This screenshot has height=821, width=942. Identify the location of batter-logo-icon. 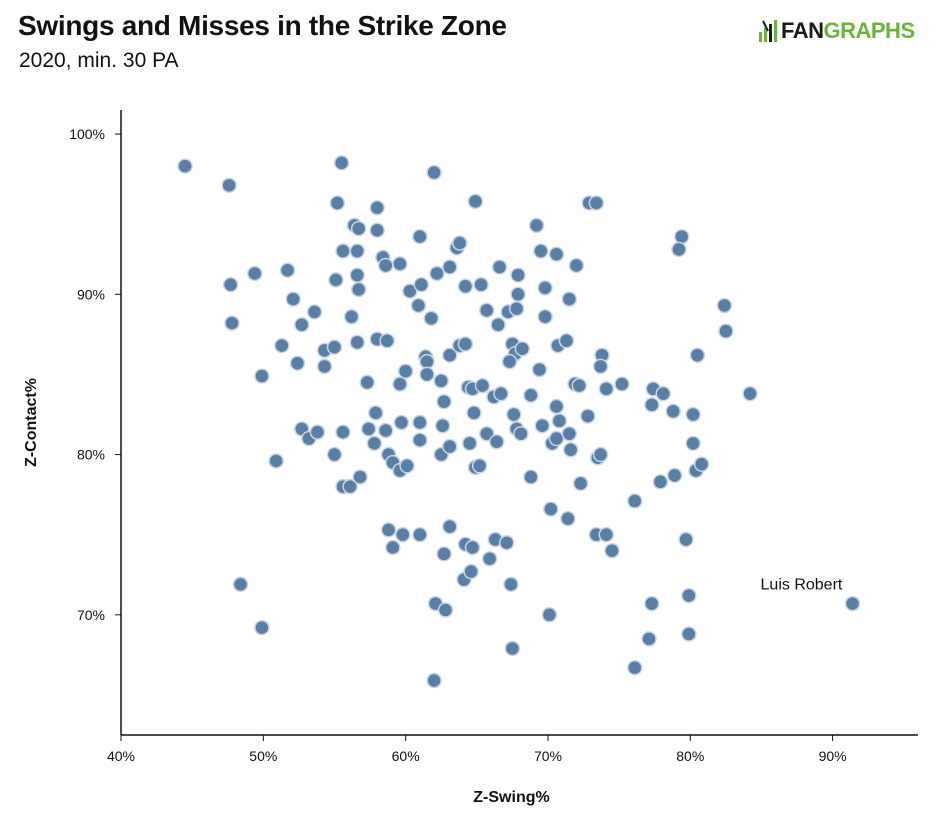
(768, 31).